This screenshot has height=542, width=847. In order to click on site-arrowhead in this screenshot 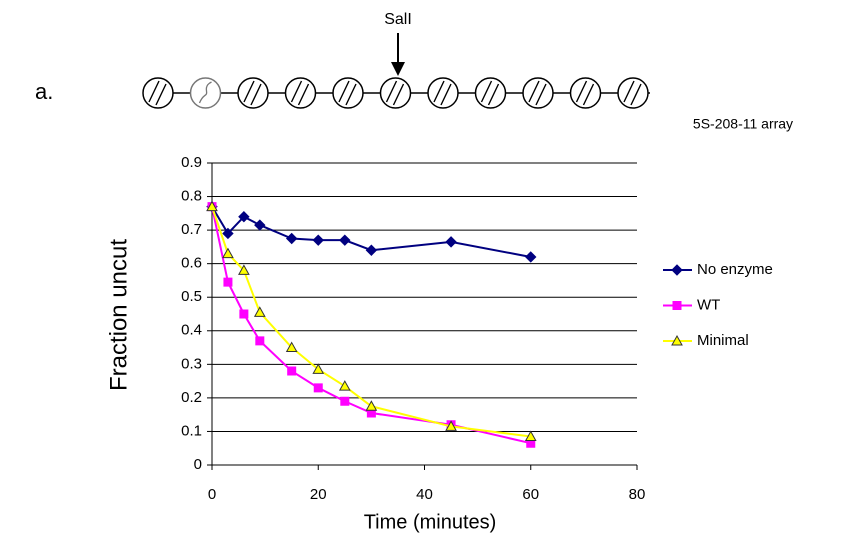, I will do `click(398, 69)`.